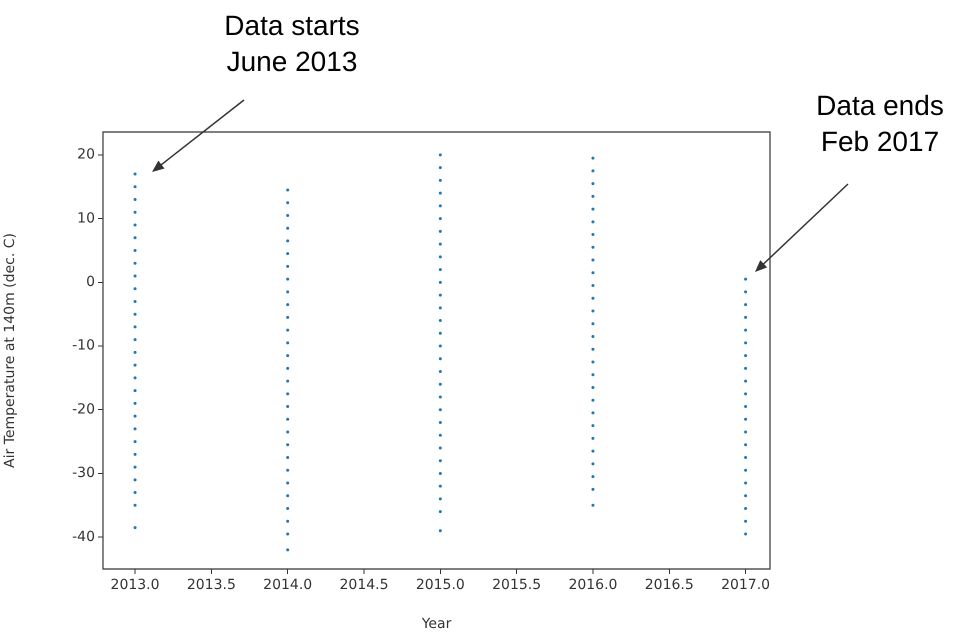  Describe the element at coordinates (83, 409) in the screenshot. I see `y-tick-label: -20` at that location.